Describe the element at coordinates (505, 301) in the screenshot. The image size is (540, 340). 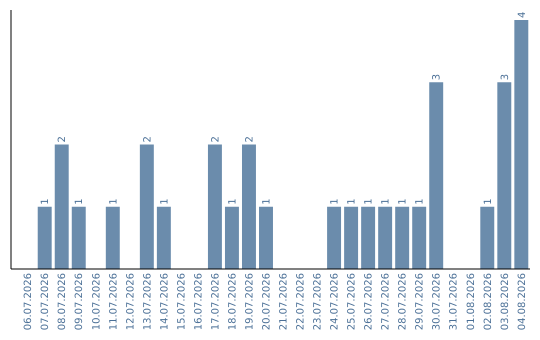
I see `x-tick-label: 03.08.2026` at that location.